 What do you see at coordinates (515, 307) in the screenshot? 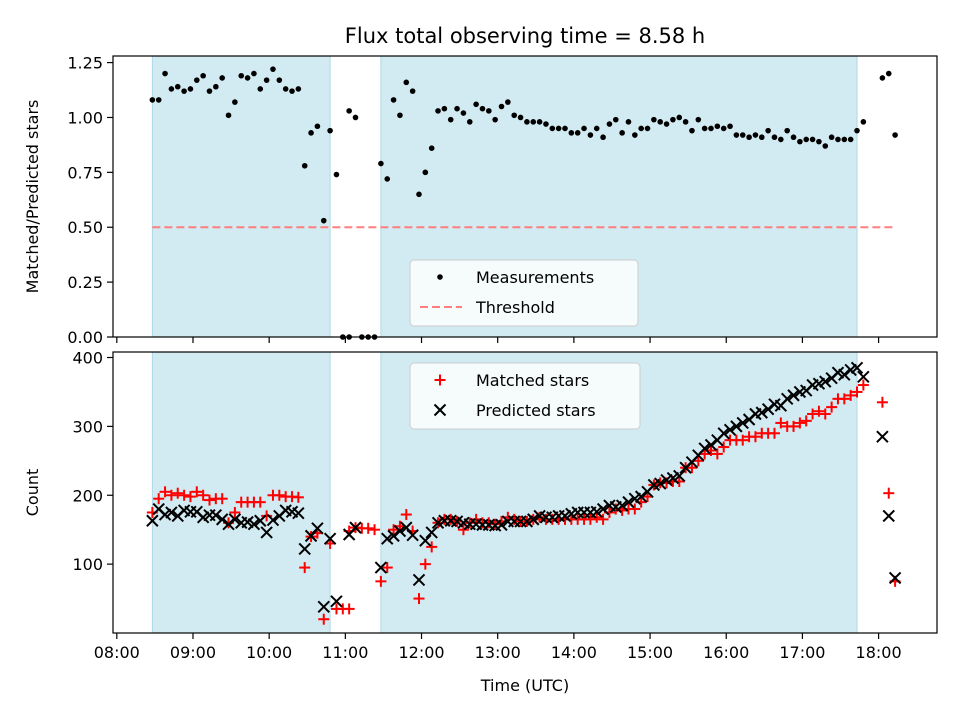
I see `legend-threshold-label: Threshold` at bounding box center [515, 307].